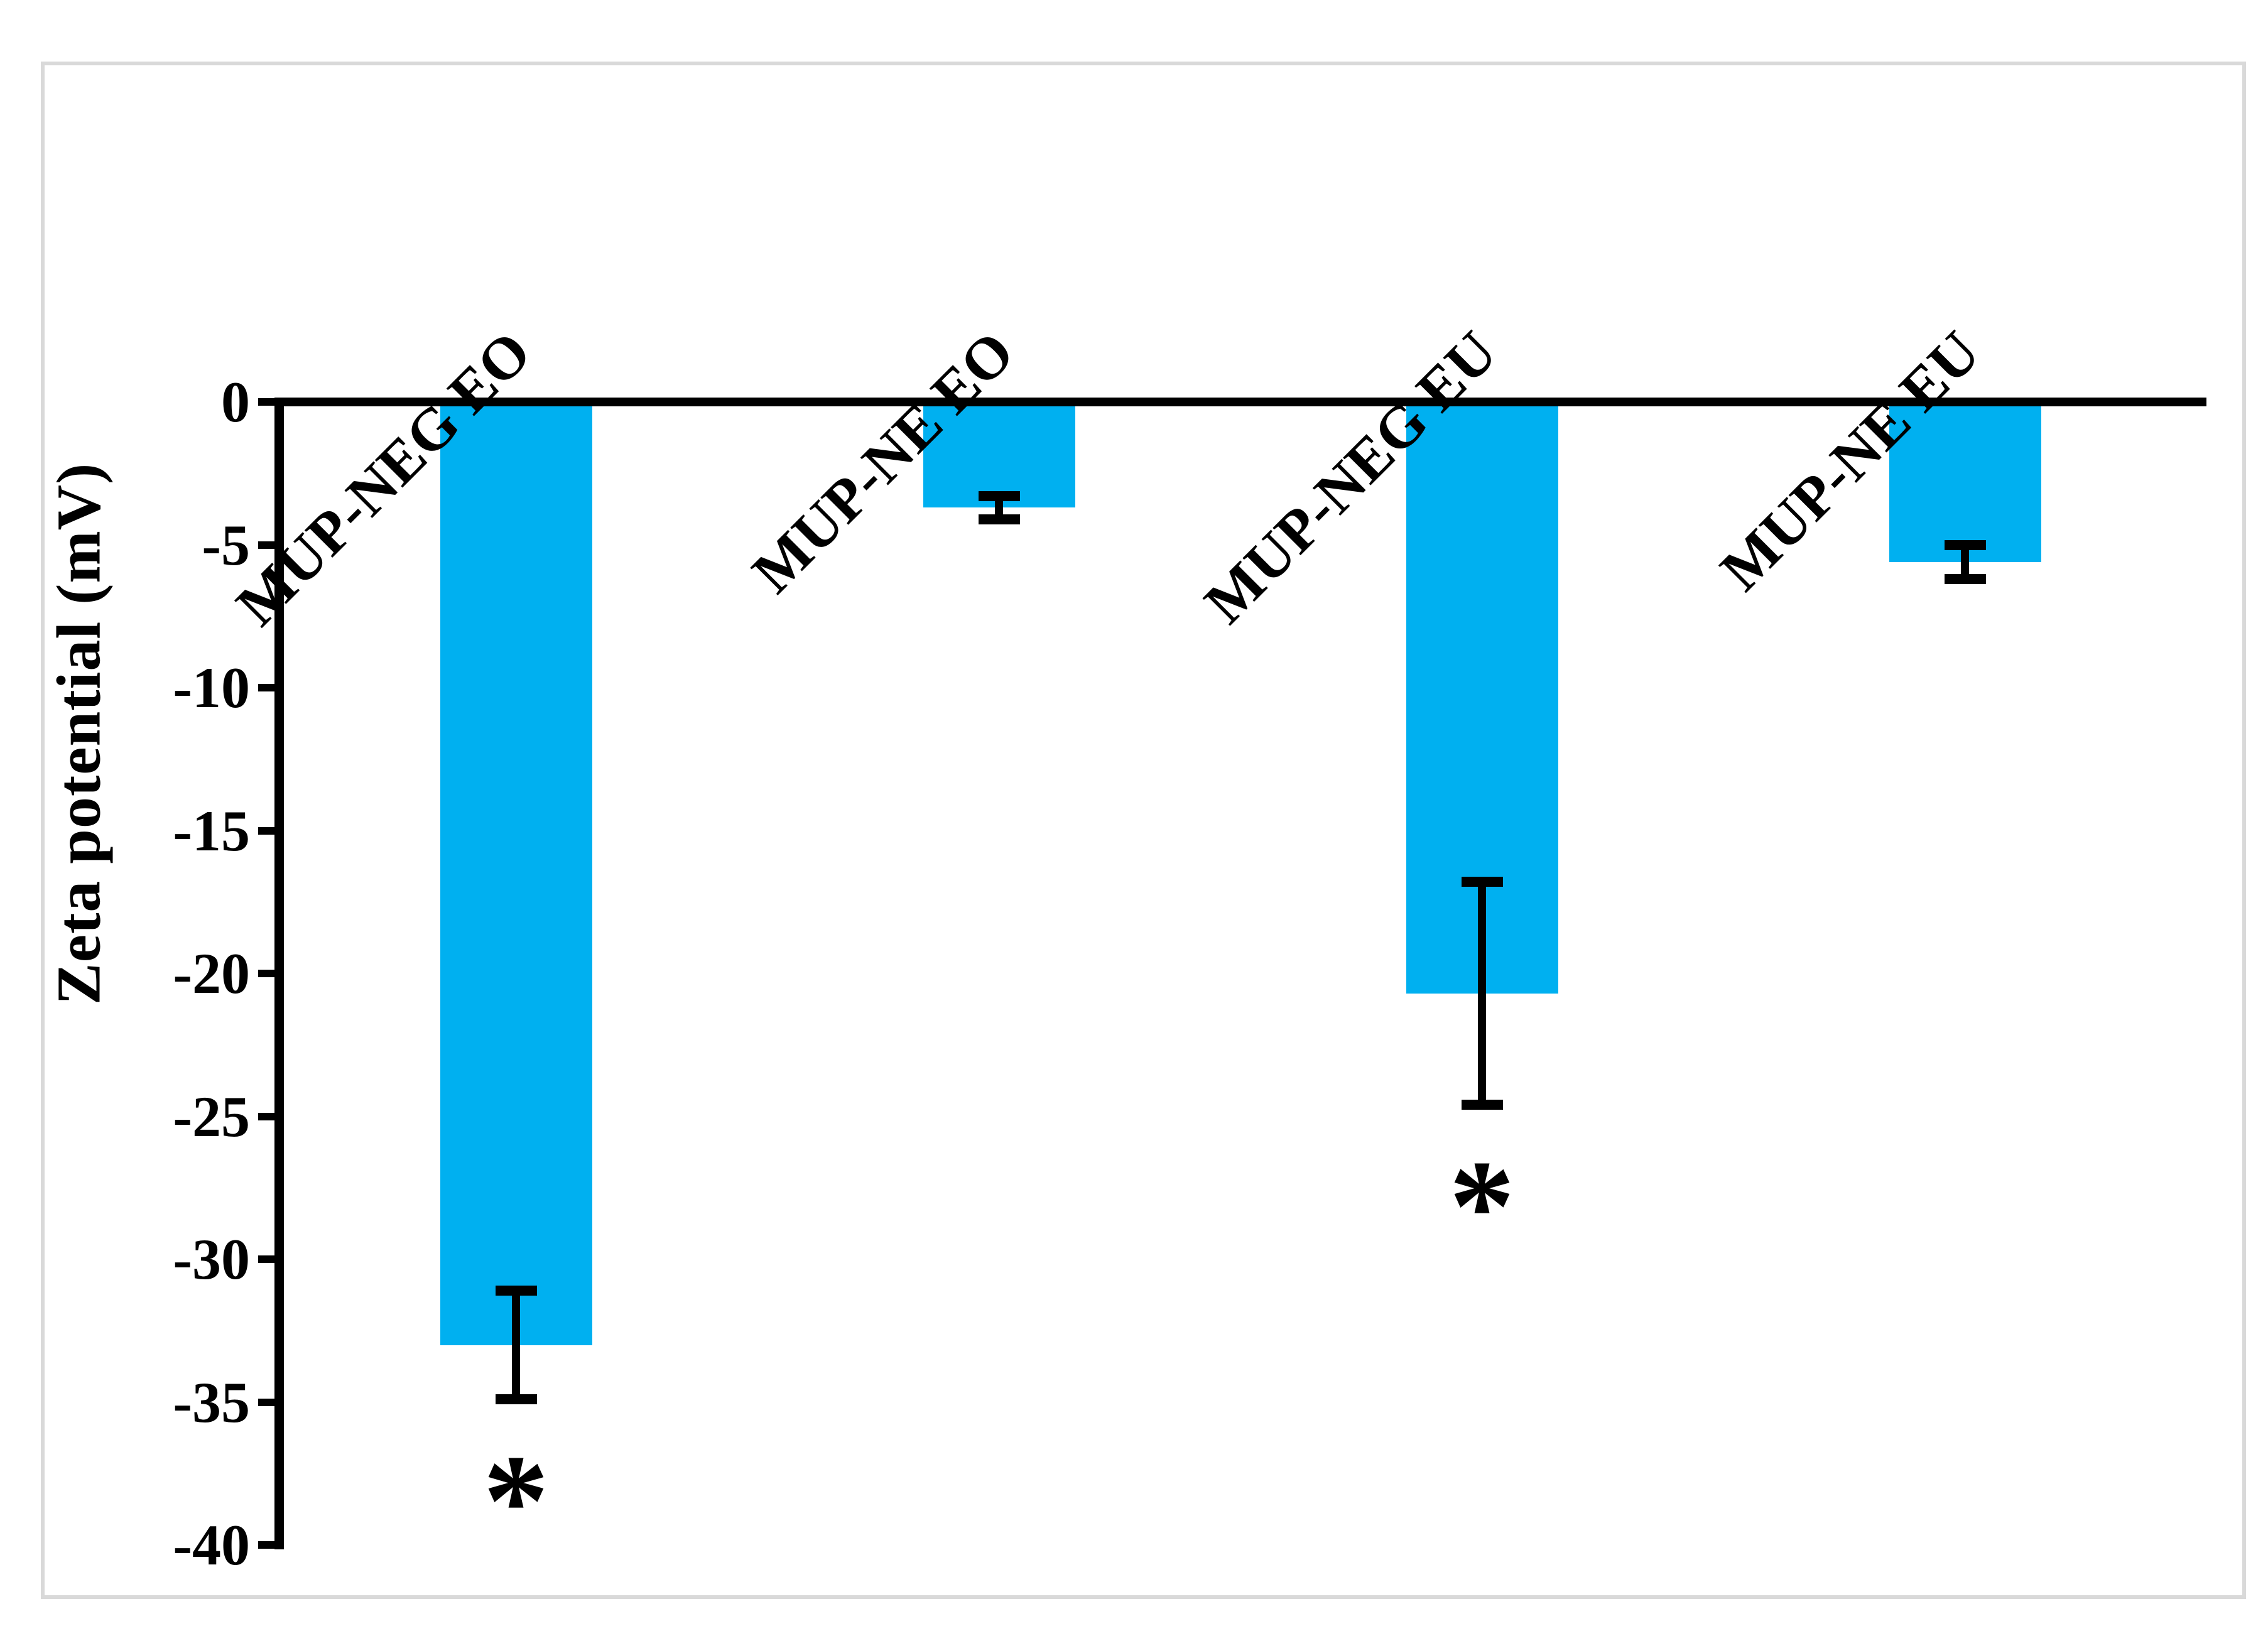 The width and height of the screenshot is (2268, 1631). What do you see at coordinates (999, 455) in the screenshot?
I see `bar-mup-ne-eo` at bounding box center [999, 455].